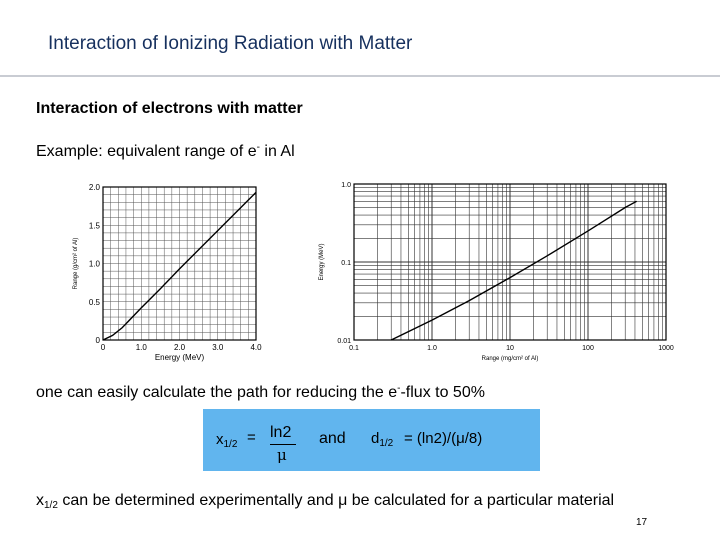 The width and height of the screenshot is (720, 540). Describe the element at coordinates (344, 341) in the screenshot. I see `y-tick-label: 0.01` at that location.